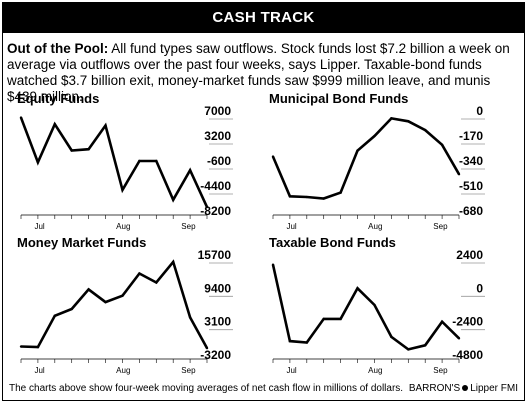 Image resolution: width=529 pixels, height=405 pixels. Describe the element at coordinates (215, 355) in the screenshot. I see `y-tick-label: -3200` at that location.